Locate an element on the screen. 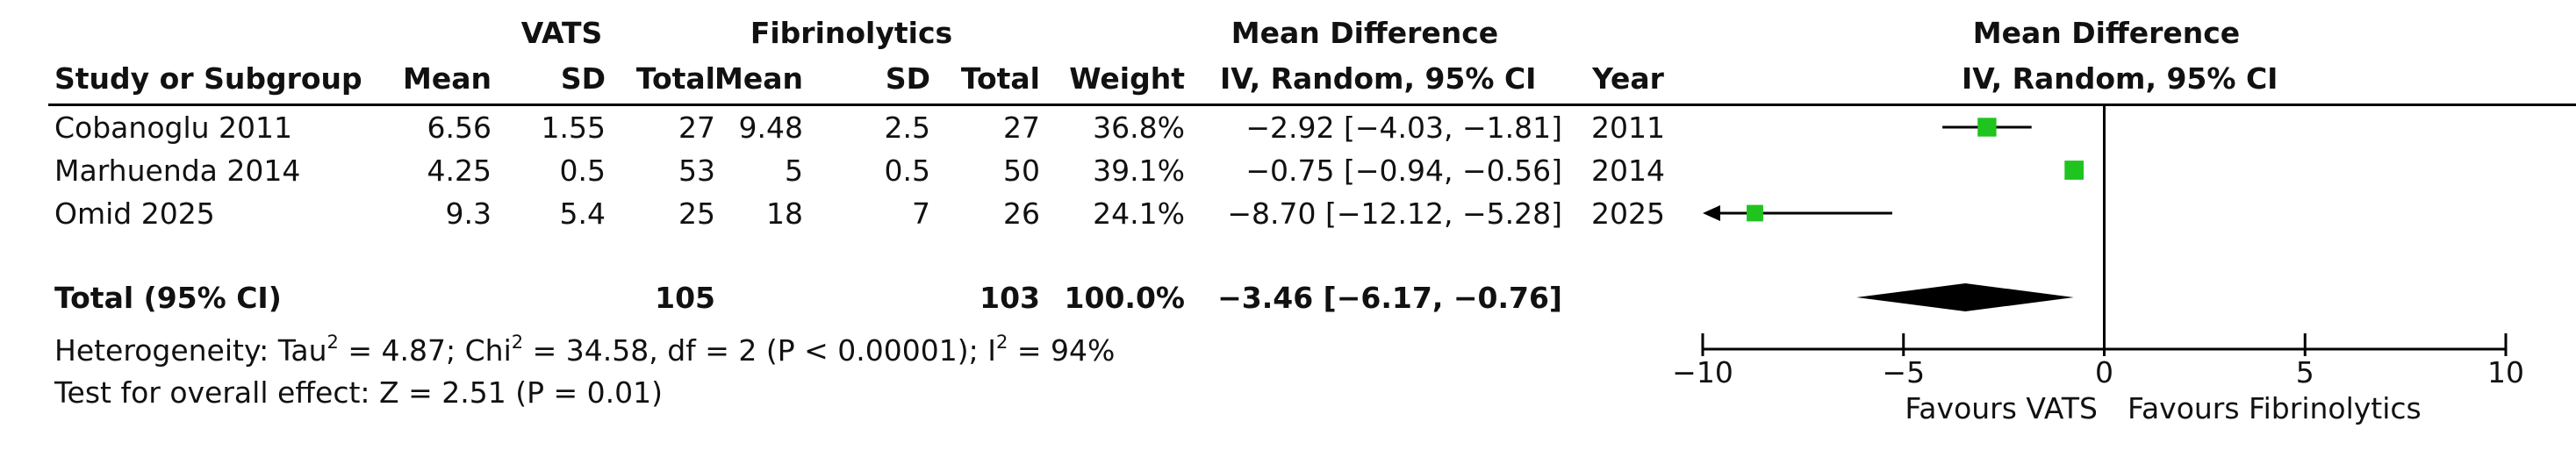 The height and width of the screenshot is (450, 2576). x-axis-tick-label: −10 is located at coordinates (1702, 372).